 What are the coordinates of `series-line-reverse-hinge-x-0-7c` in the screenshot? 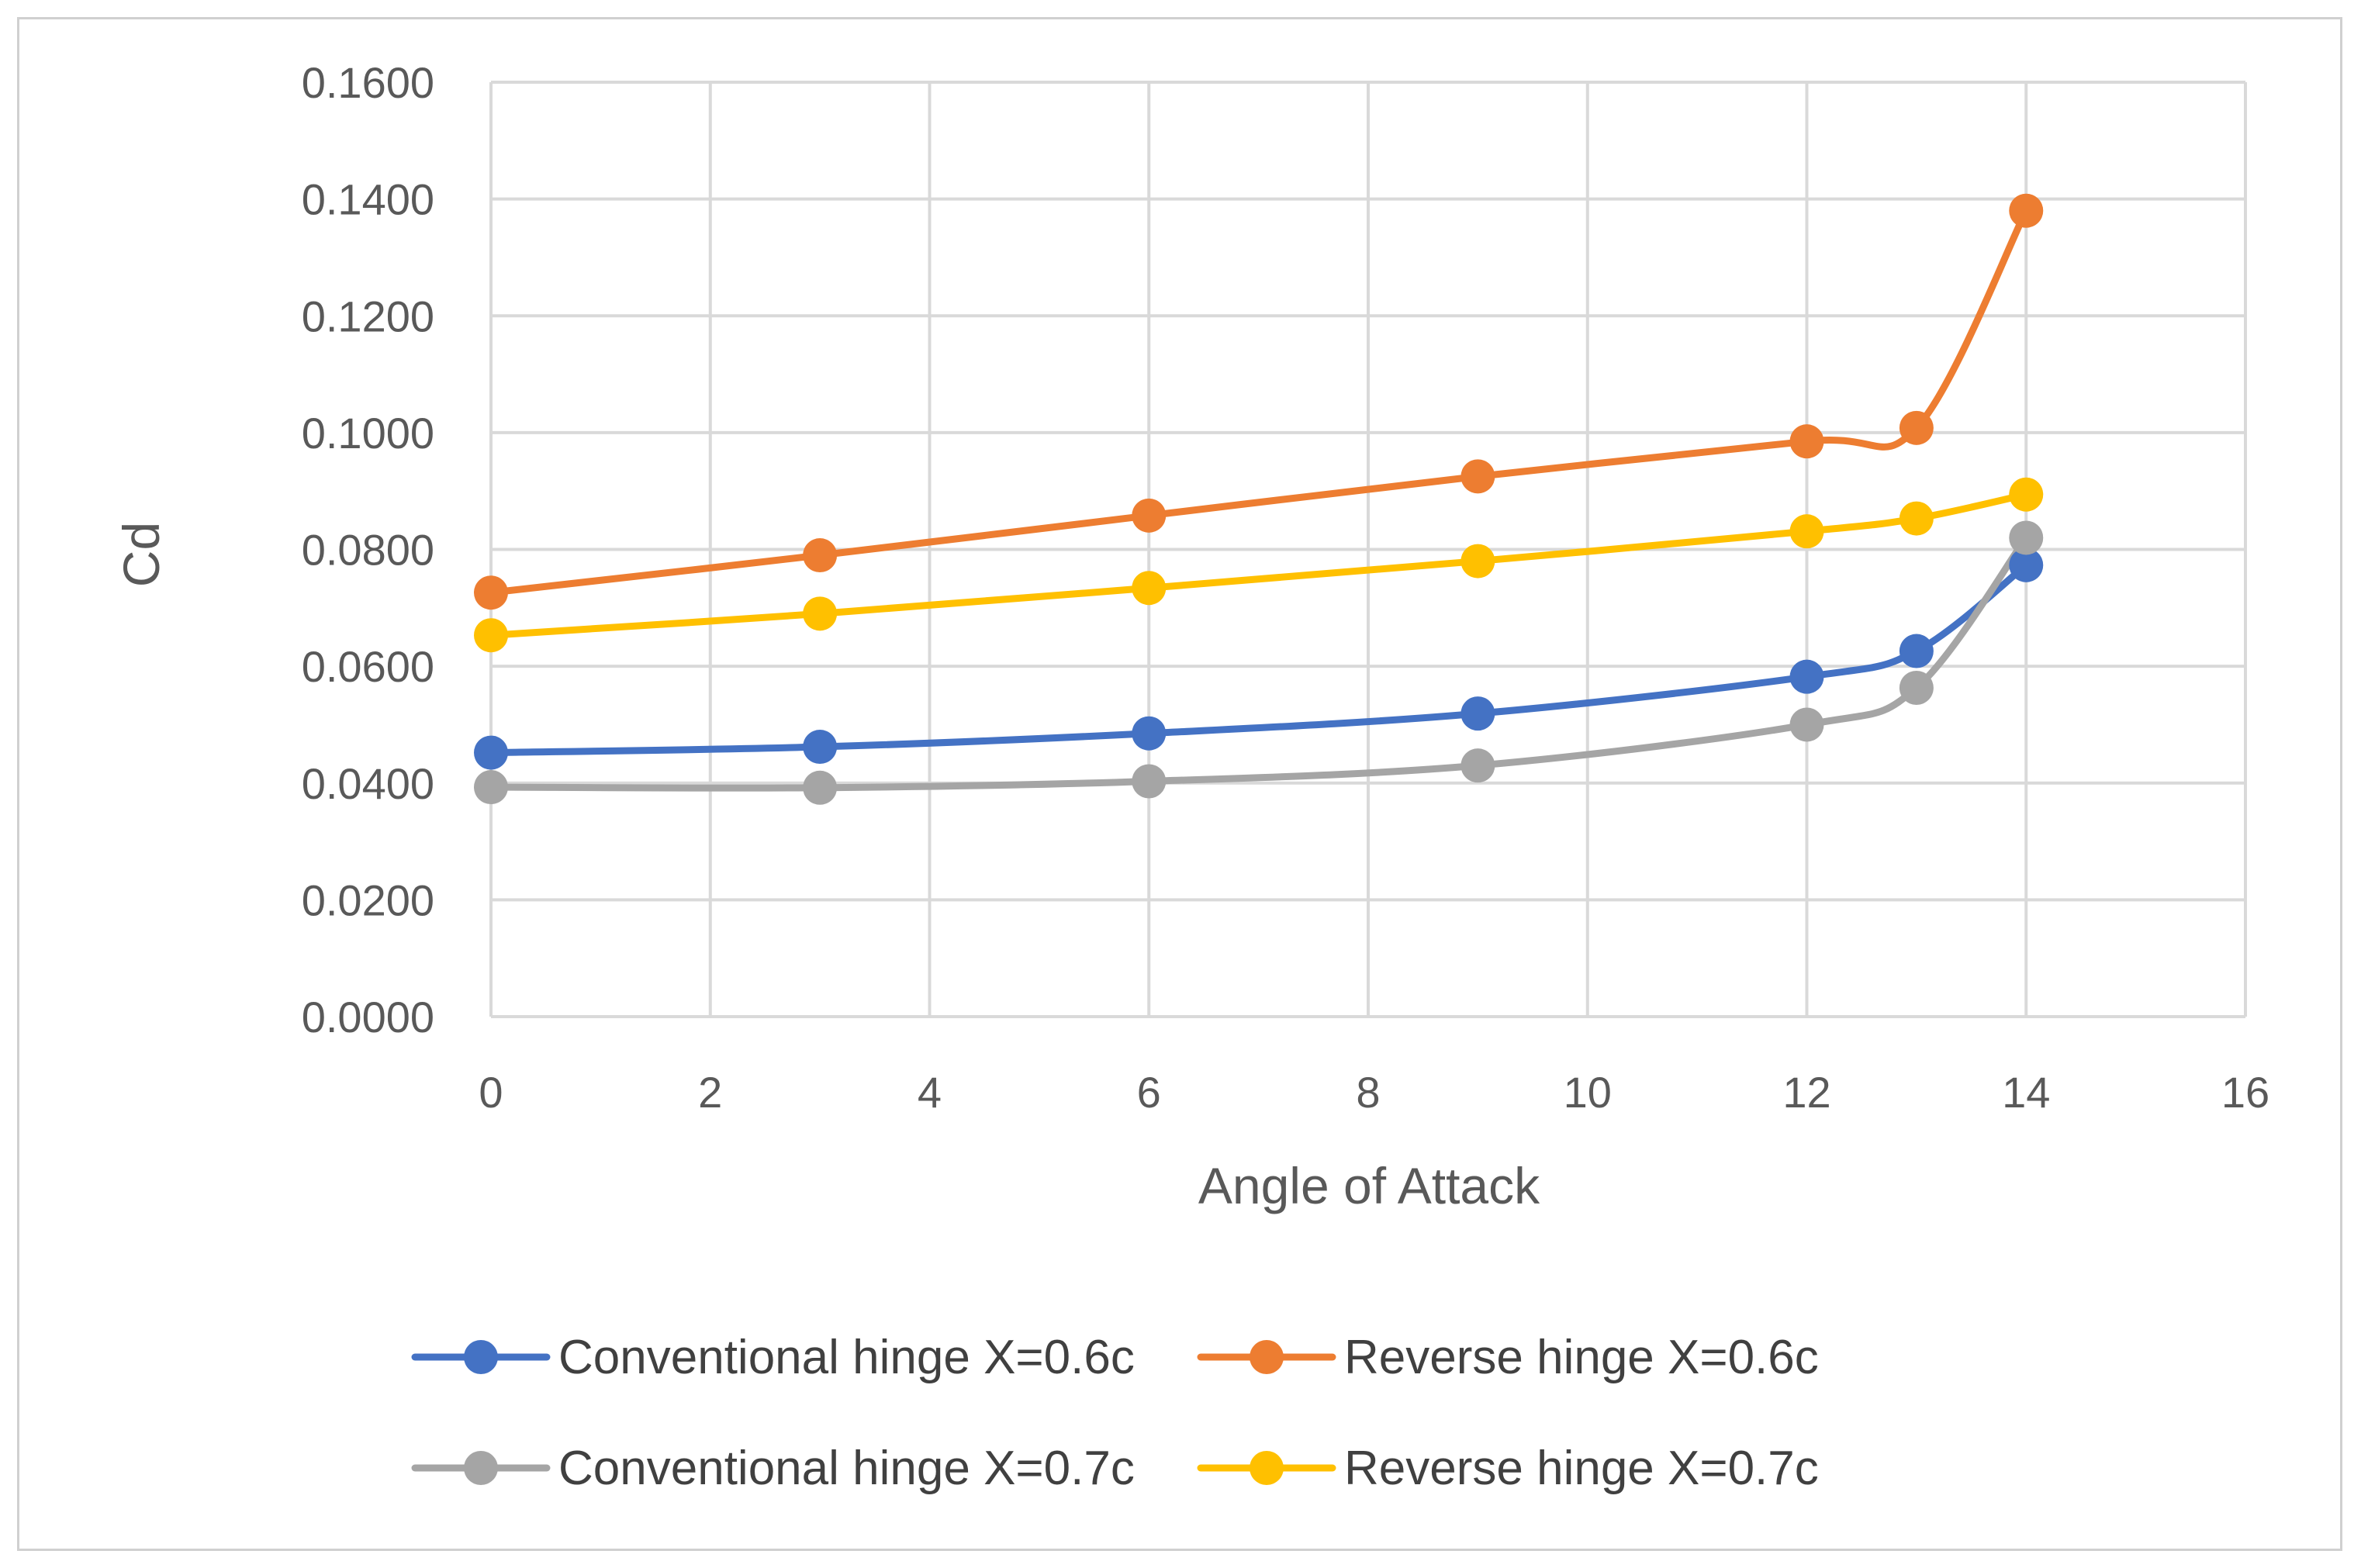 It's located at (1258, 565).